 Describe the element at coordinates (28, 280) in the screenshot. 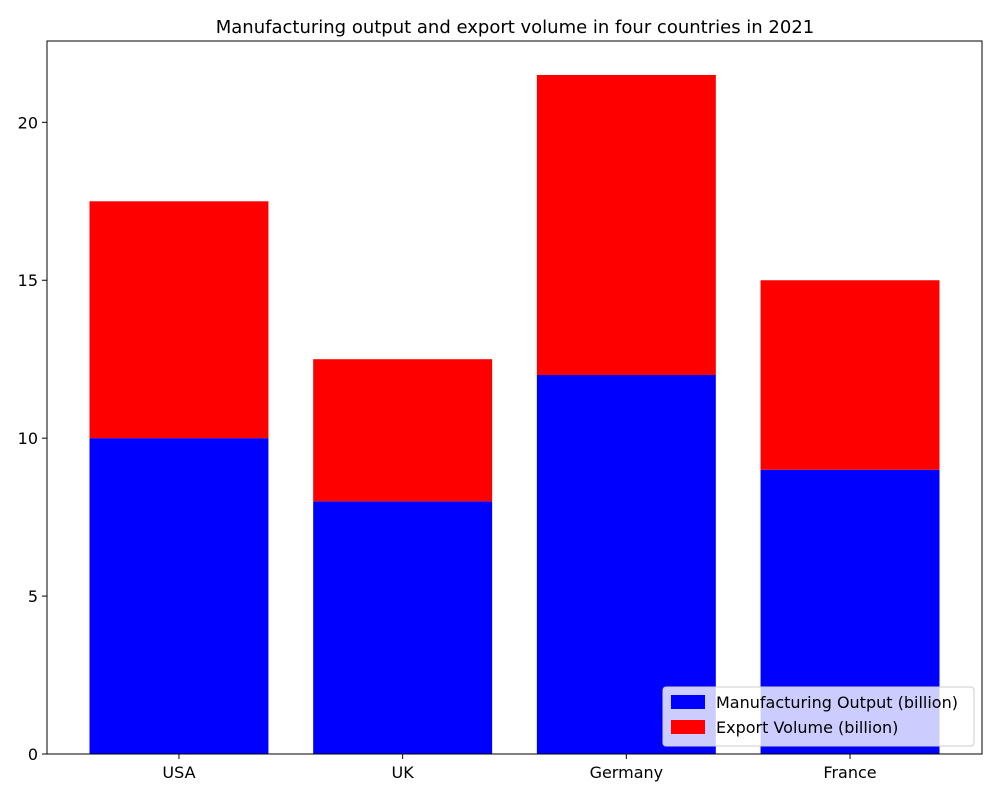

I see `y-tick-label: 15` at that location.